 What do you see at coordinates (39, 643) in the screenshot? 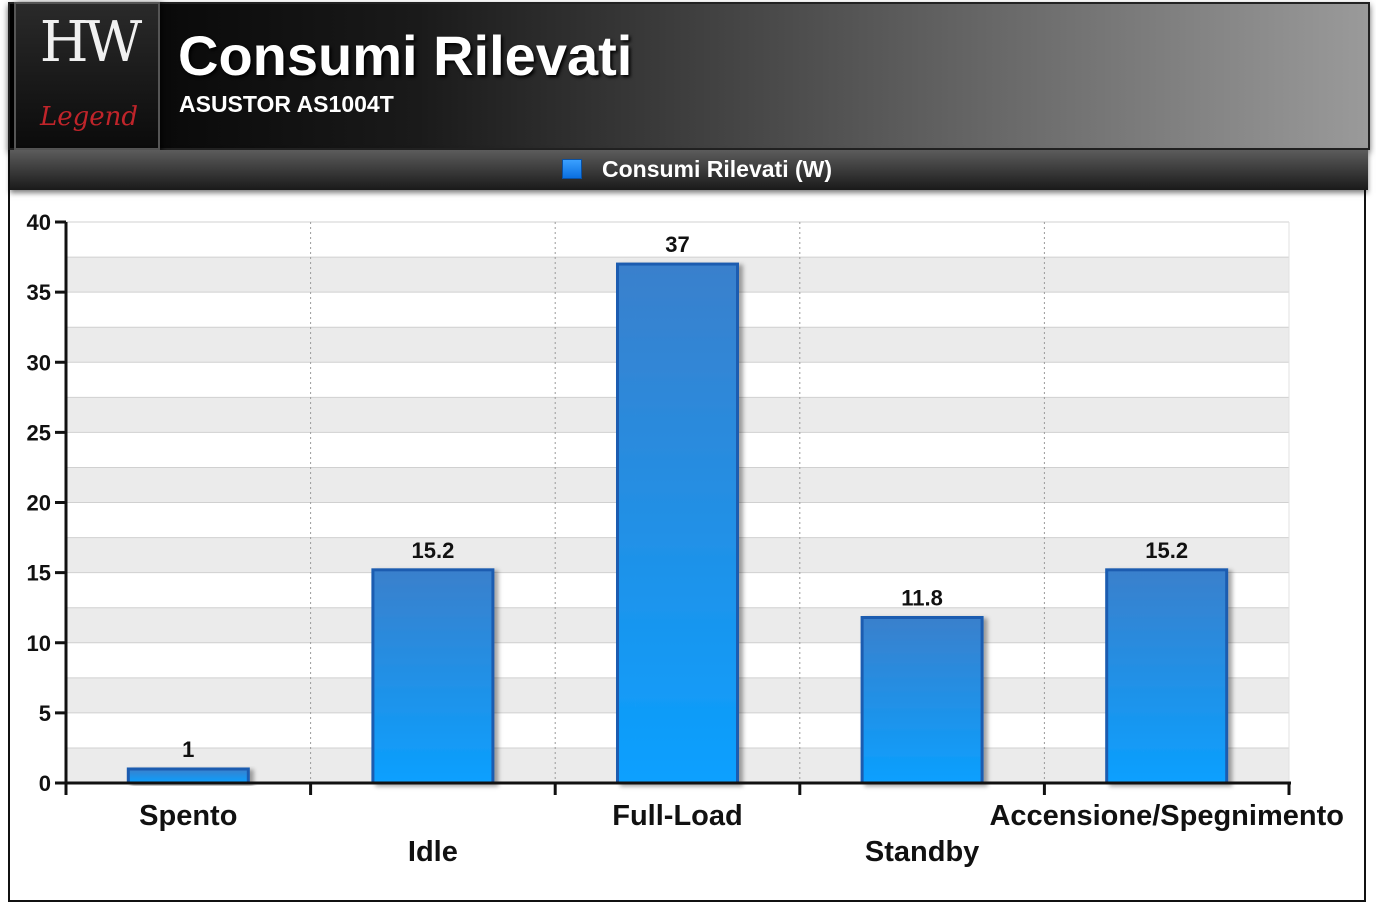
I see `y-tick-label: 10` at bounding box center [39, 643].